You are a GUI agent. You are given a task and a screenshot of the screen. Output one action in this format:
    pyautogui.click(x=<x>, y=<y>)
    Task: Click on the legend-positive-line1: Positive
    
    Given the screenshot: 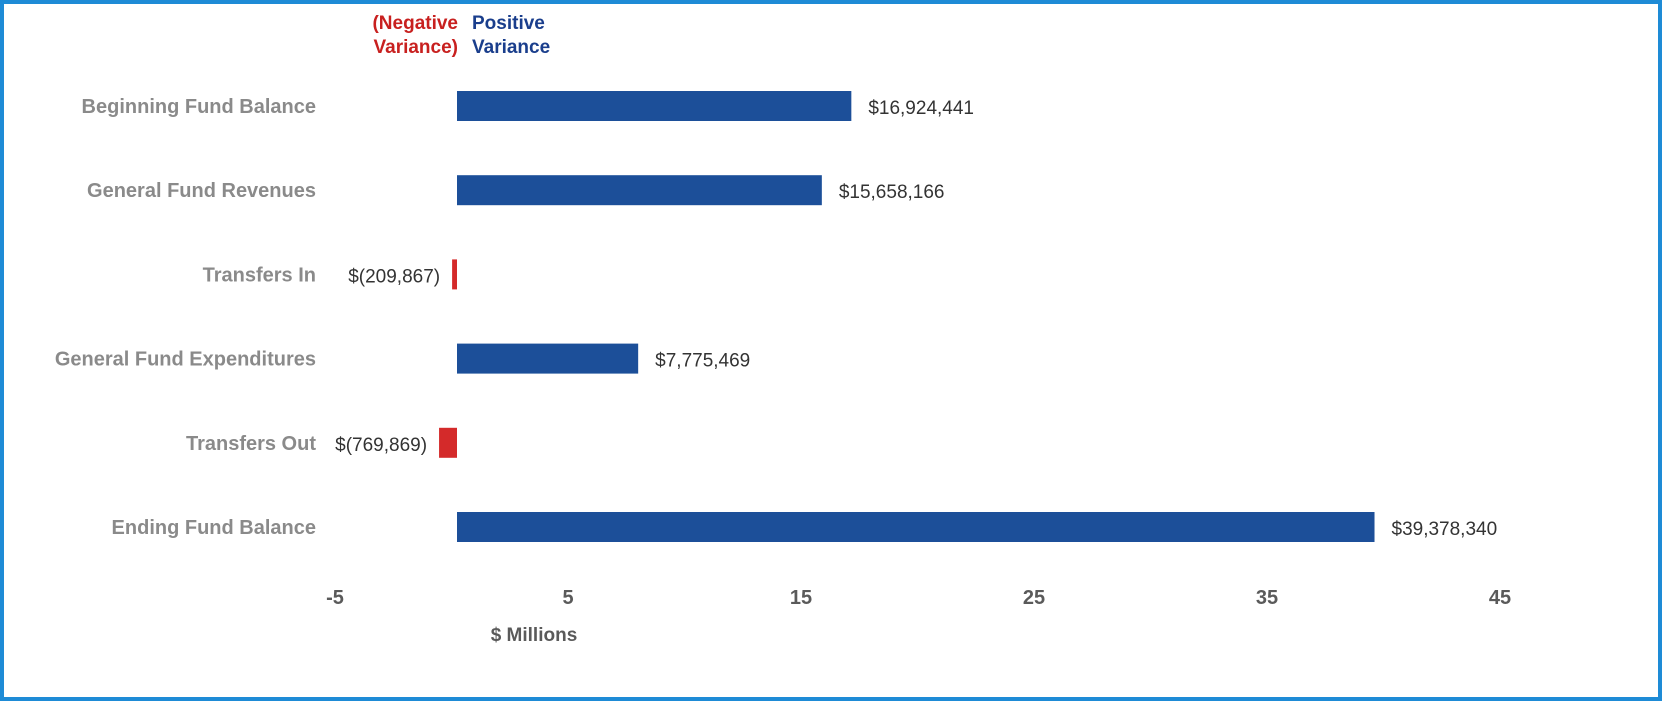 What is the action you would take?
    pyautogui.click(x=508, y=23)
    